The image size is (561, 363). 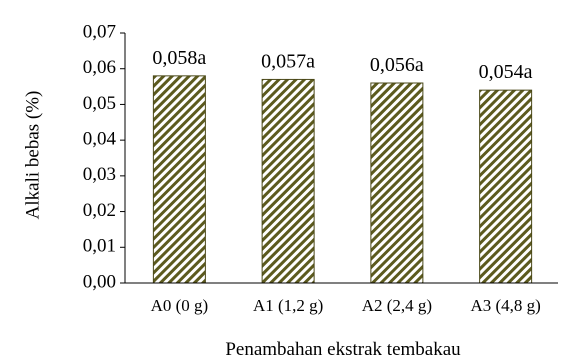 I want to click on x-category-label-2: A2 (2,4 g), so click(x=397, y=305).